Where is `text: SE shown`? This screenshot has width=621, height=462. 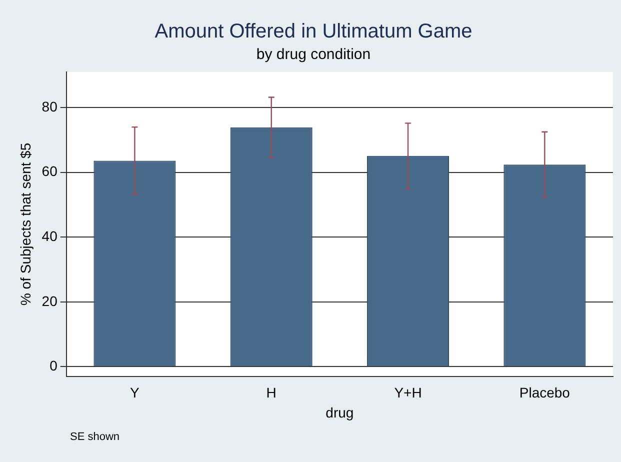
text: SE shown is located at coordinates (95, 437).